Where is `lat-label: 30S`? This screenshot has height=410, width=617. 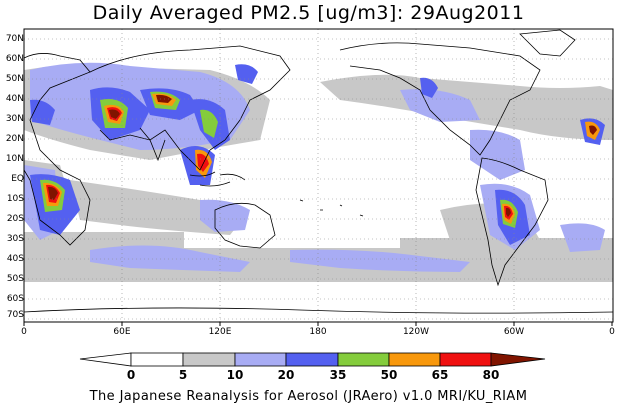
lat-label: 30S is located at coordinates (15, 239).